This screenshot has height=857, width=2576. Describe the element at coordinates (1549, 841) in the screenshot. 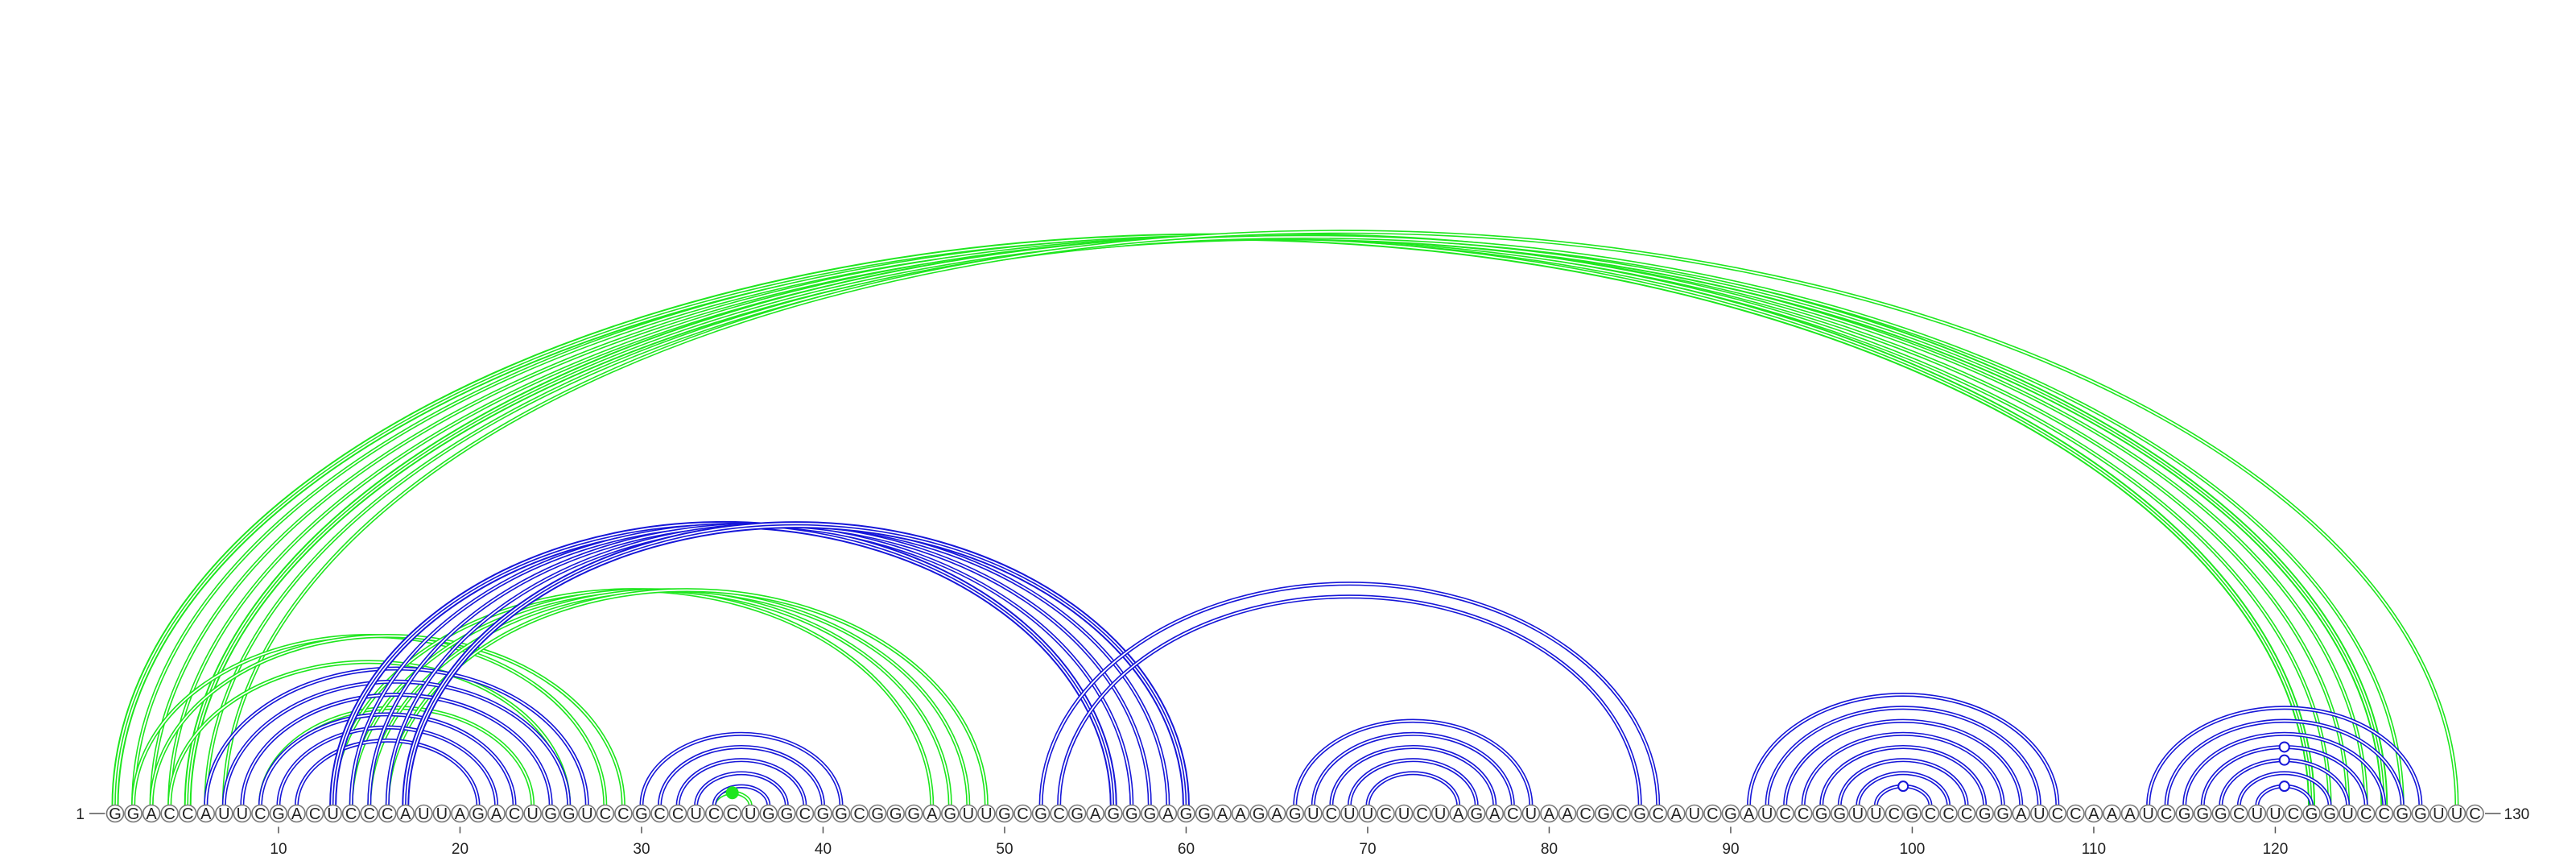

I see `axis-tick: 80` at that location.